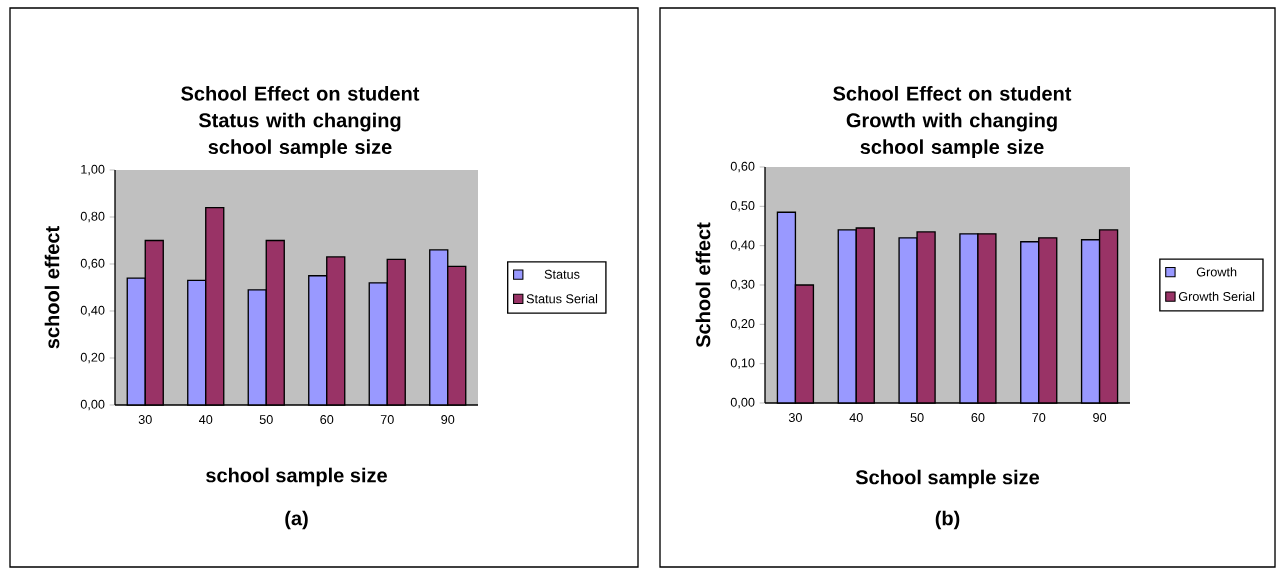  What do you see at coordinates (562, 299) in the screenshot?
I see `legend-label: Status Serial` at bounding box center [562, 299].